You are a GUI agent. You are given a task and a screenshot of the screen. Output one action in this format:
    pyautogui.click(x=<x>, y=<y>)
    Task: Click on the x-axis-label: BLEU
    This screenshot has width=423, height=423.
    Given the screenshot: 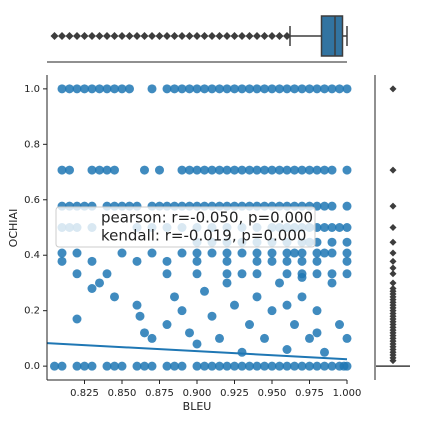 What is the action you would take?
    pyautogui.click(x=197, y=406)
    